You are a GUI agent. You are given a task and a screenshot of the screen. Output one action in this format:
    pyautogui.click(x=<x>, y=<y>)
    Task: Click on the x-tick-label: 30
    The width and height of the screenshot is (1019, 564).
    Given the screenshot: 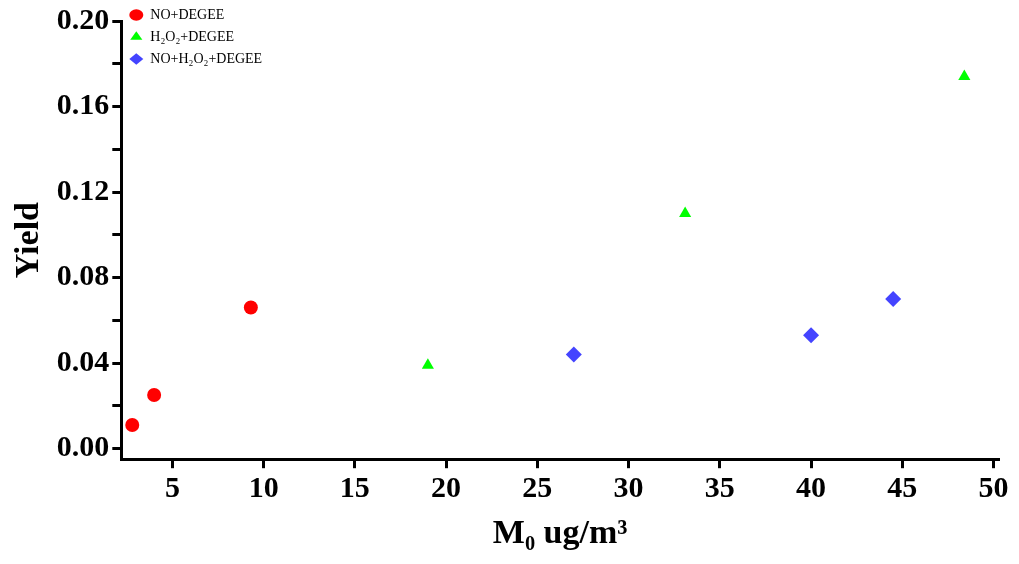 What is the action you would take?
    pyautogui.click(x=628, y=486)
    